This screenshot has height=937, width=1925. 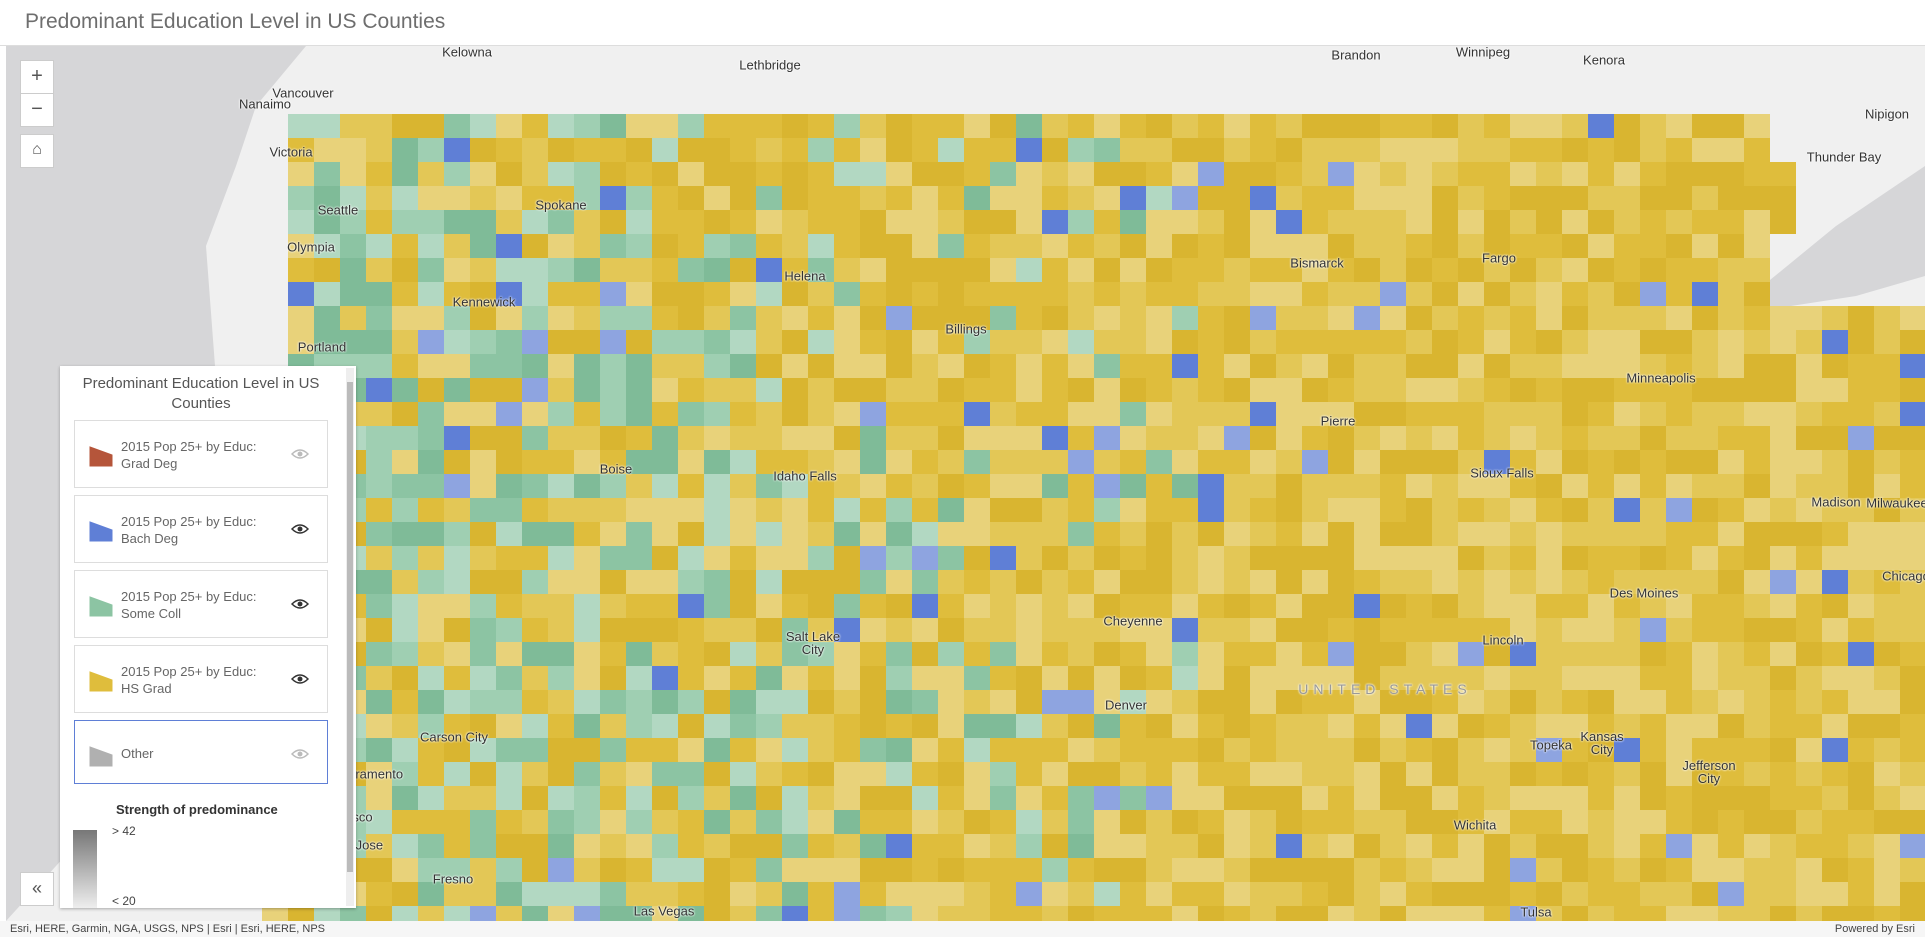 What do you see at coordinates (124, 831) in the screenshot?
I see `strength-high: > 42` at bounding box center [124, 831].